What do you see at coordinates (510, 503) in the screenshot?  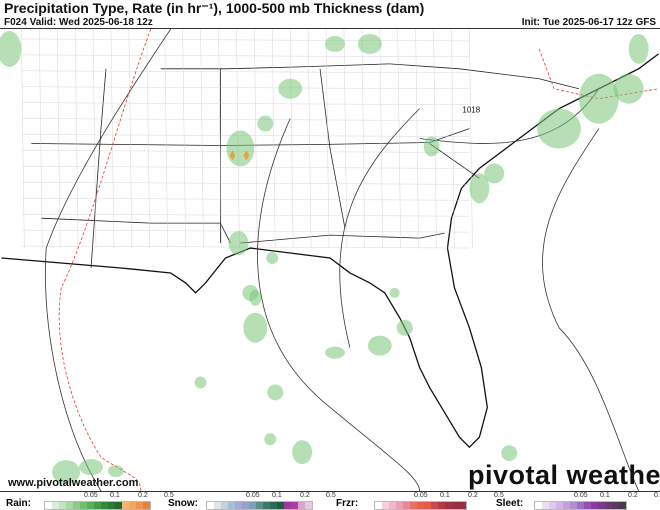 I see `legend-label: Sleet:` at bounding box center [510, 503].